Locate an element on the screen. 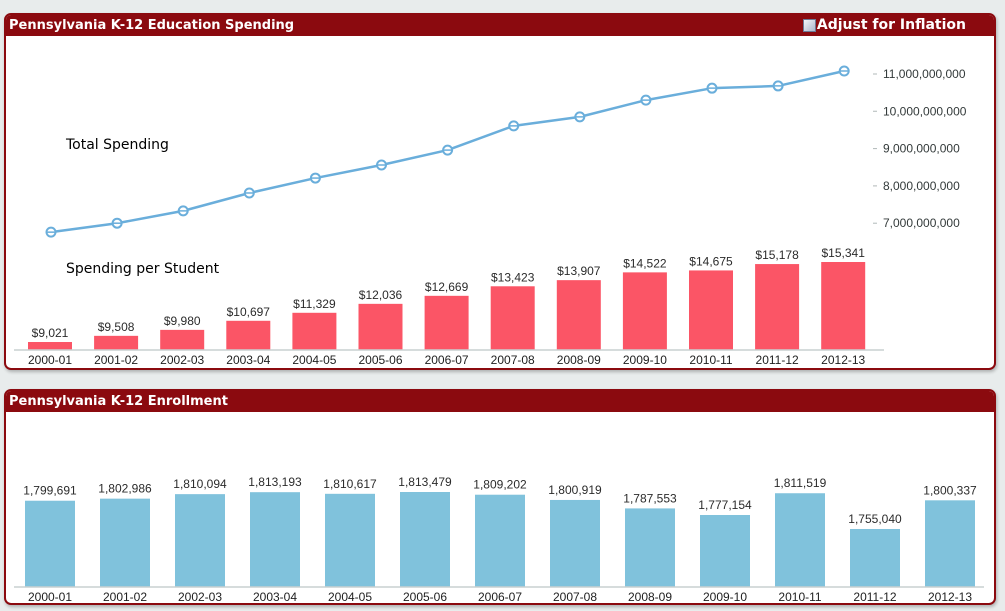 This screenshot has height=611, width=1005. enrollment-category-label: 2012-13 is located at coordinates (950, 596).